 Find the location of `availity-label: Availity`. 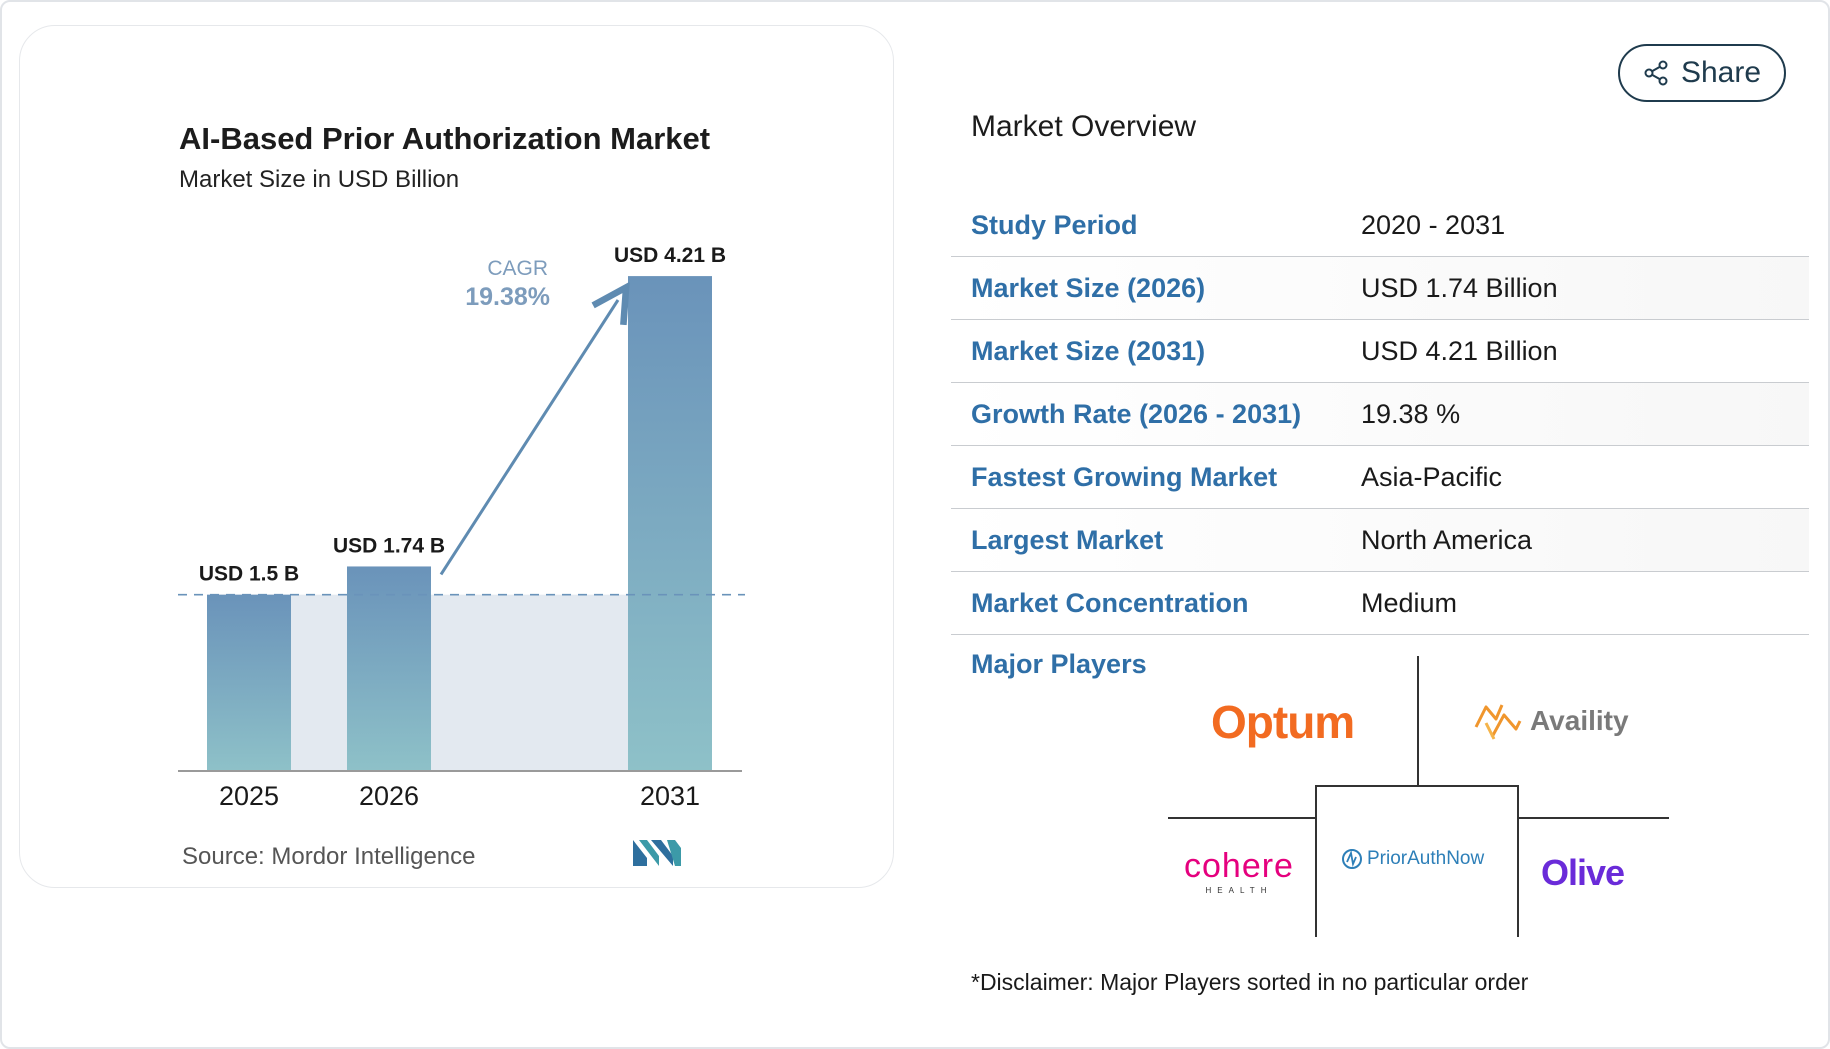

availity-label: Availity is located at coordinates (1579, 720).